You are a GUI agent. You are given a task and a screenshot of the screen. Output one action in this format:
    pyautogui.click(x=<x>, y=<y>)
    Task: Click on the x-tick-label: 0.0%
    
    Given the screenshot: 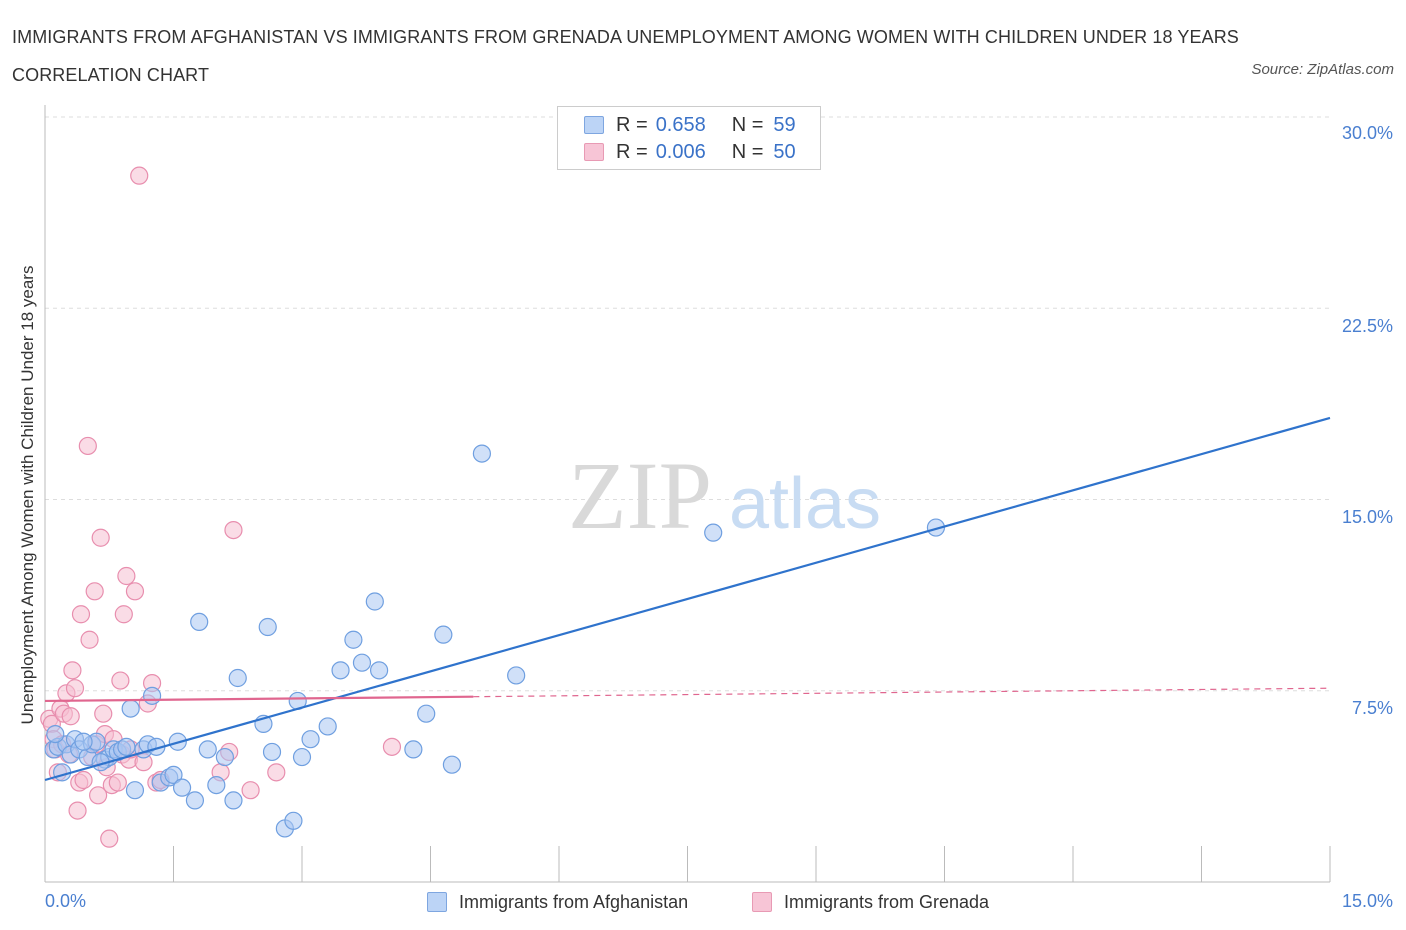 What is the action you would take?
    pyautogui.click(x=66, y=901)
    